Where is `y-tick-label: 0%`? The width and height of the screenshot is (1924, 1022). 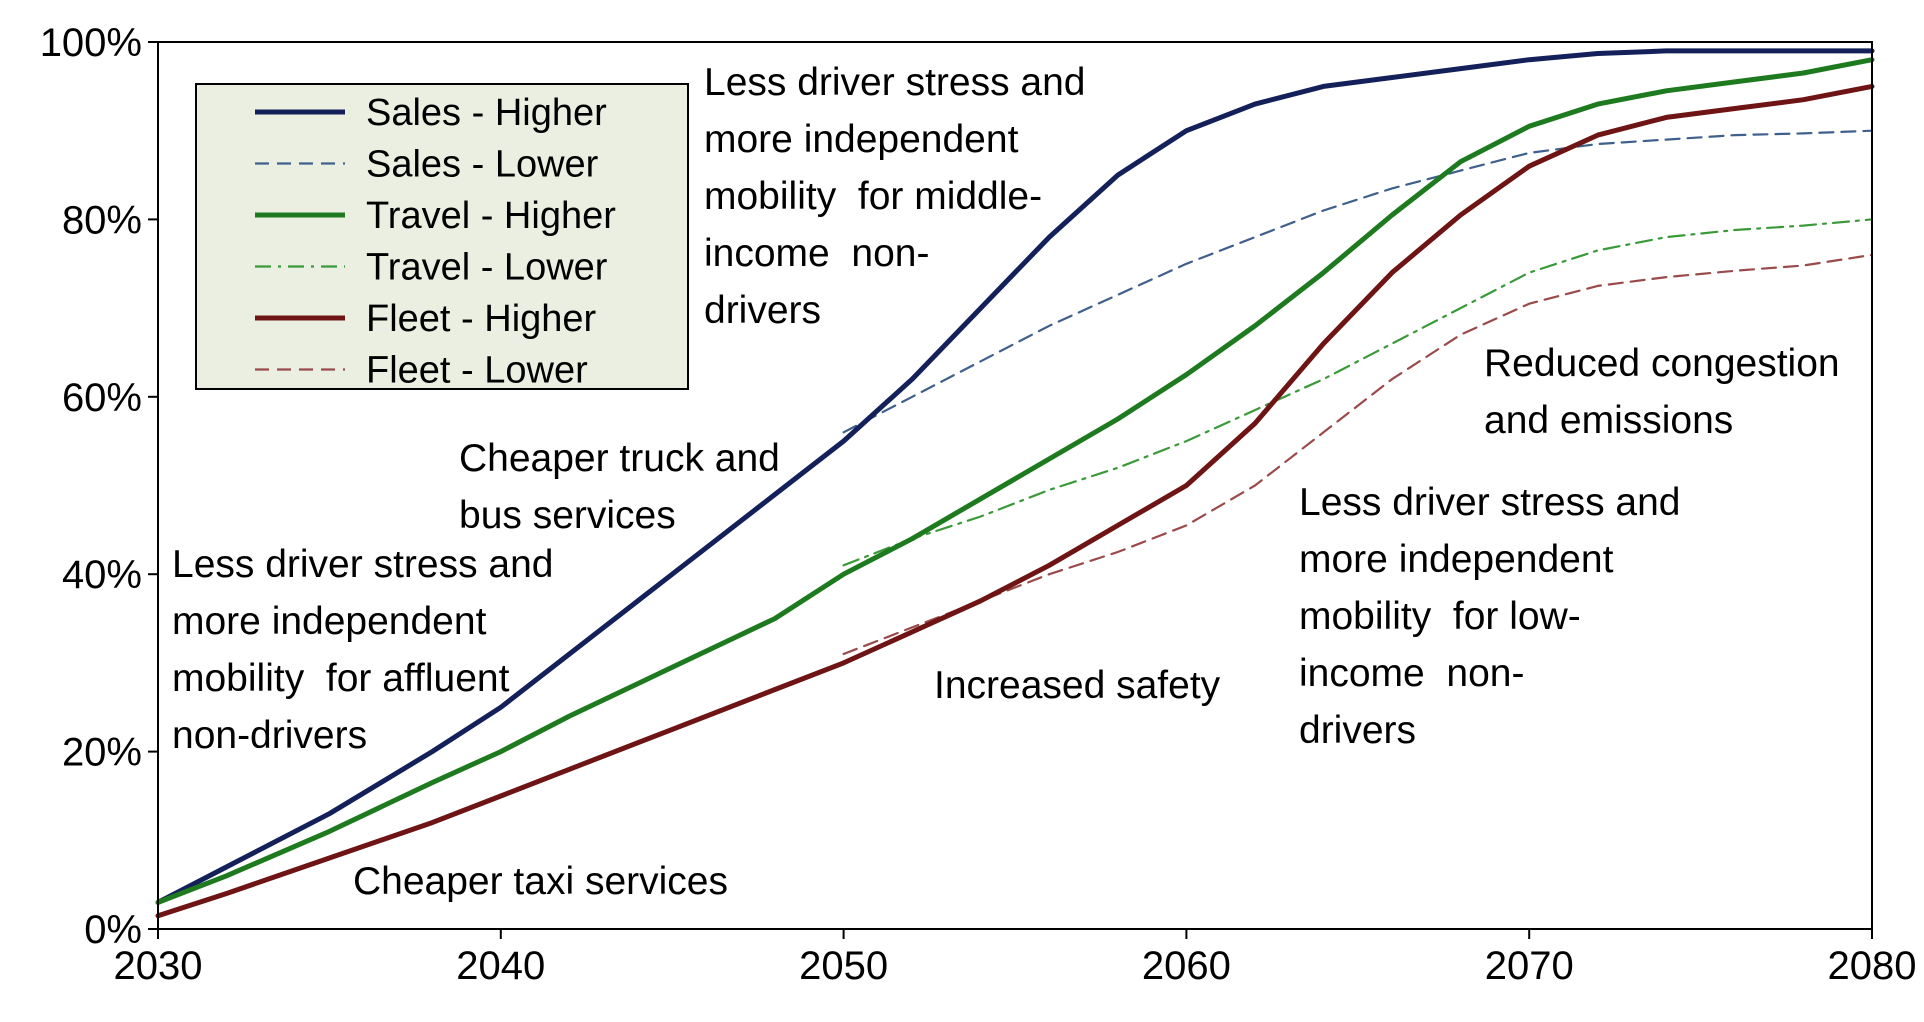
y-tick-label: 0% is located at coordinates (113, 930).